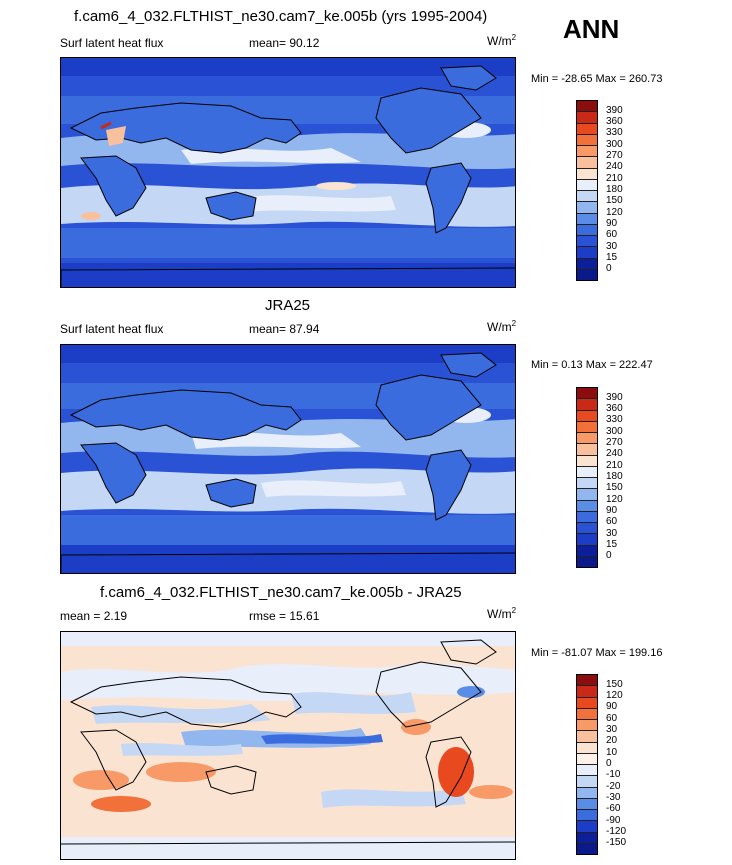 The image size is (732, 865). I want to click on cbar1-tick: 180, so click(614, 189).